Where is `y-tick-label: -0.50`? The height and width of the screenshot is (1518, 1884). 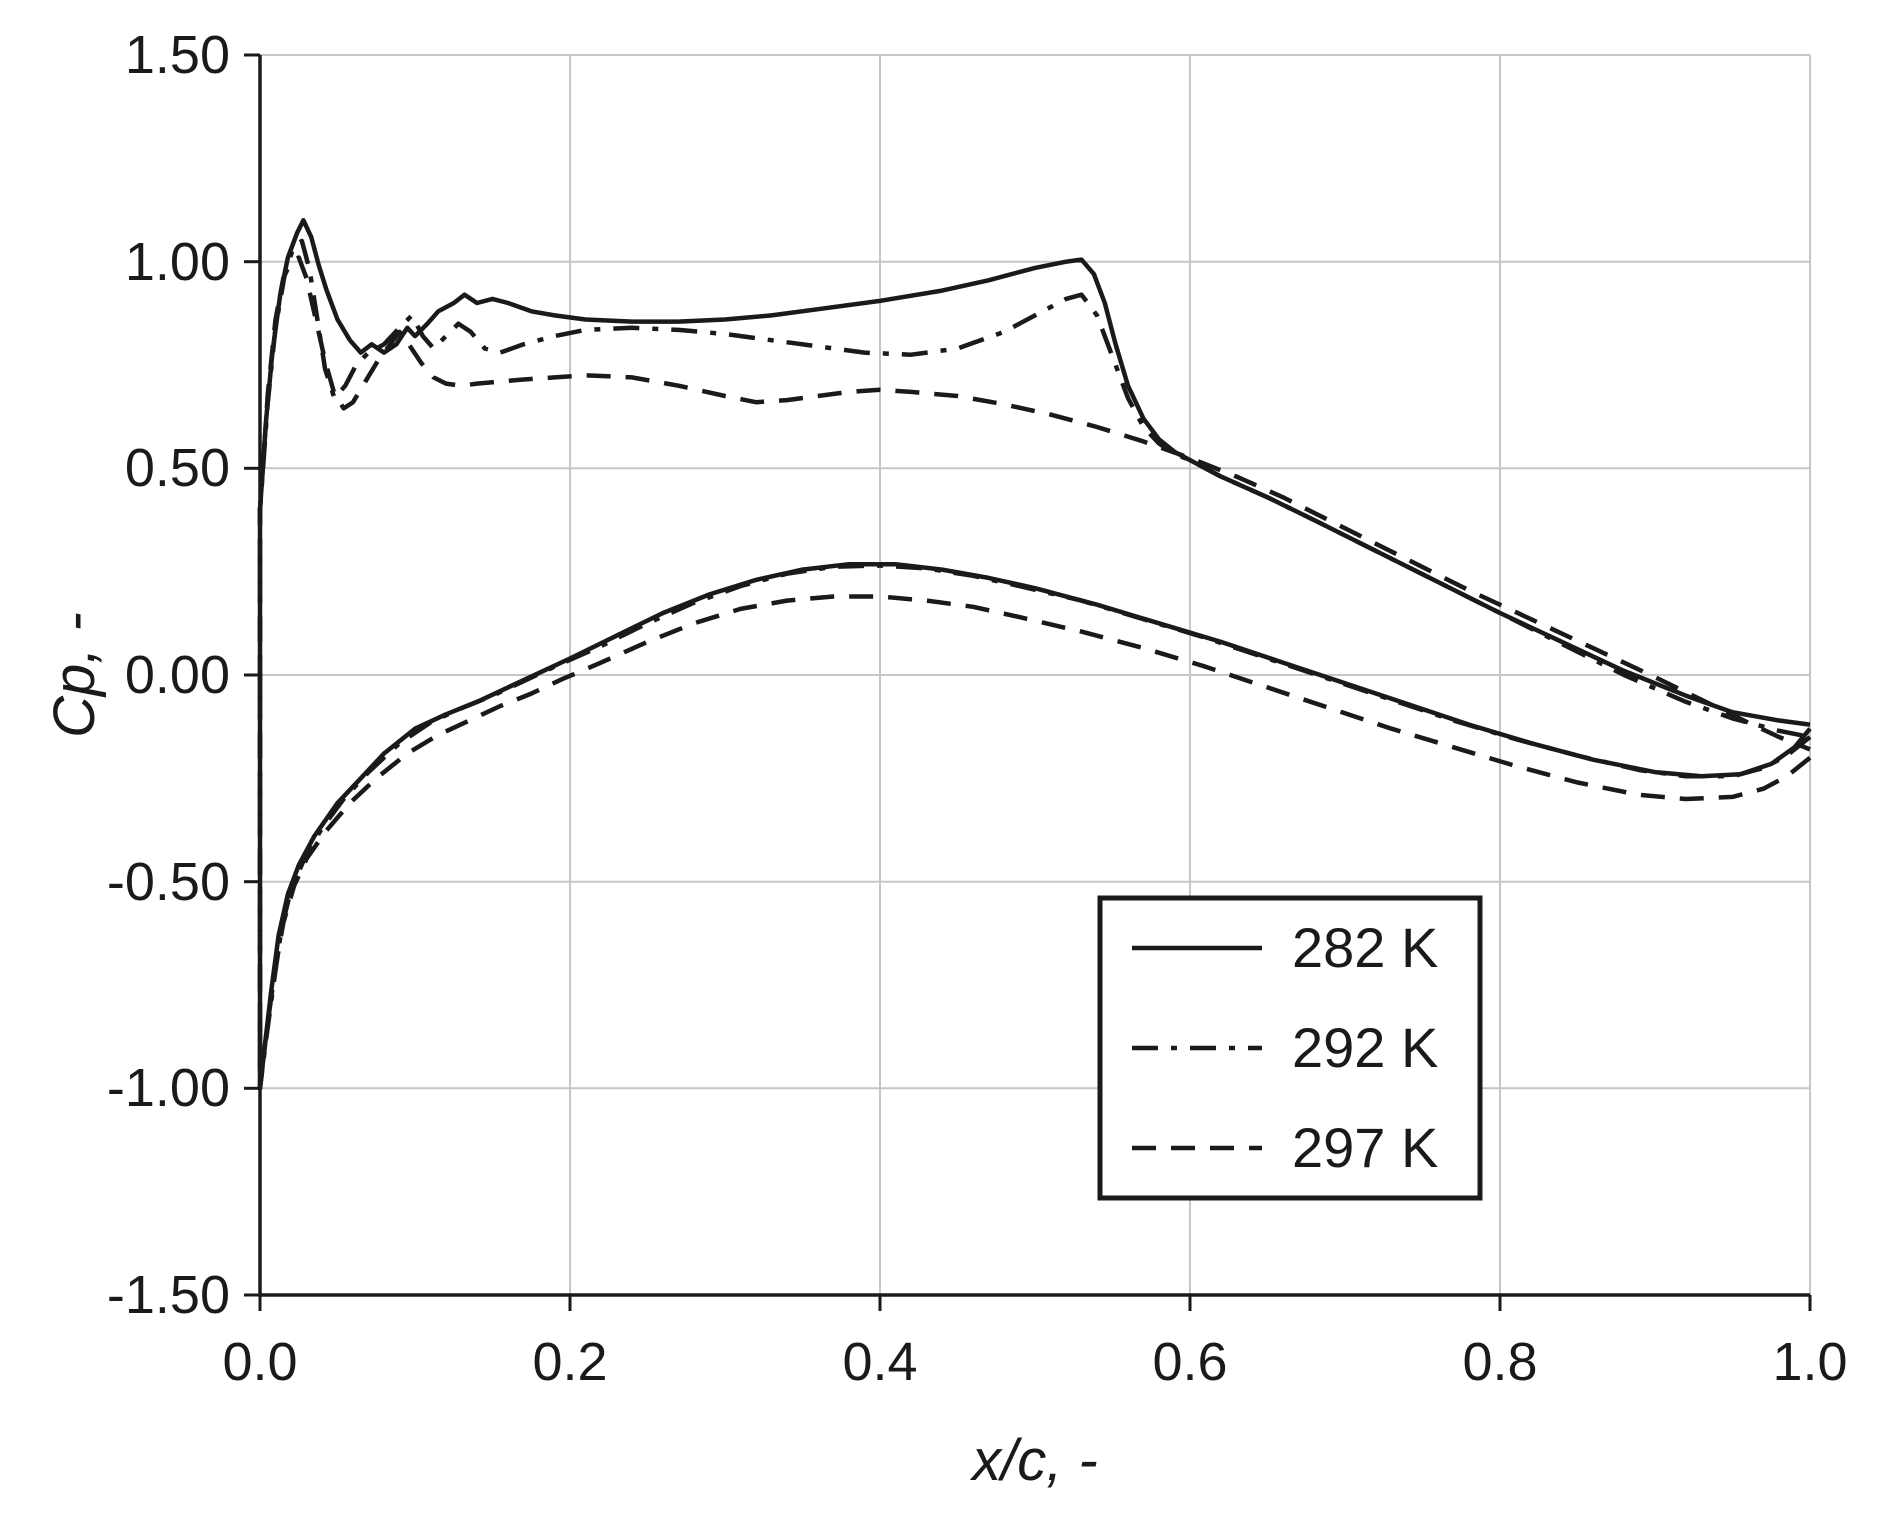 y-tick-label: -0.50 is located at coordinates (168, 882).